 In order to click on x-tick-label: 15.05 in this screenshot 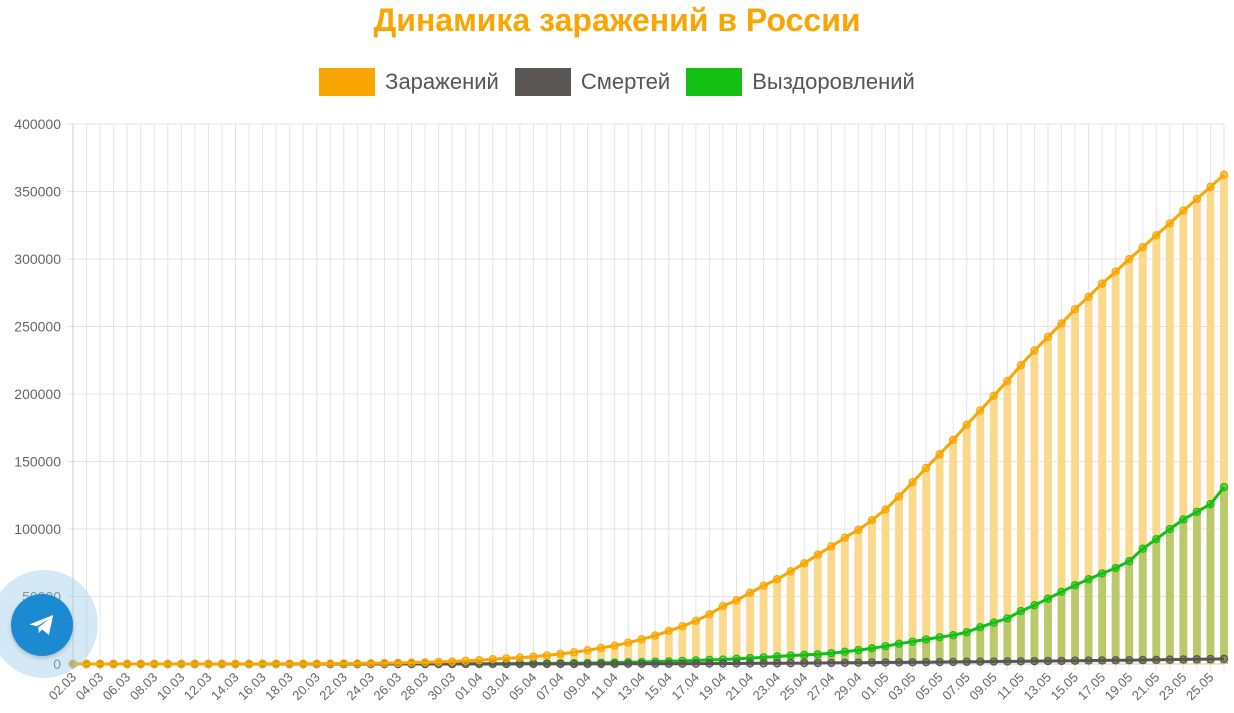, I will do `click(1065, 687)`.